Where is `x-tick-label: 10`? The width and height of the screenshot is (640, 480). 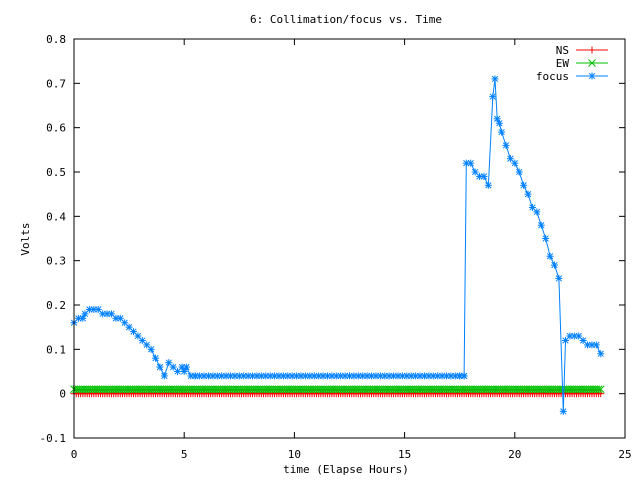
x-tick-label: 10 is located at coordinates (294, 454).